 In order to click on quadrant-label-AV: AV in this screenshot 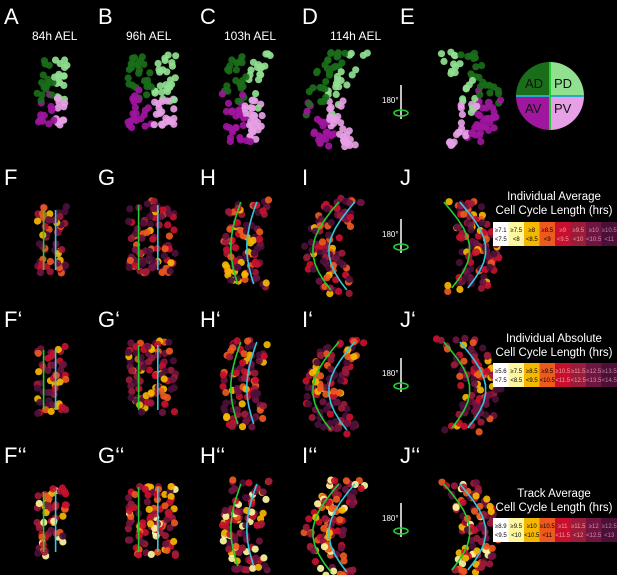, I will do `click(533, 108)`.